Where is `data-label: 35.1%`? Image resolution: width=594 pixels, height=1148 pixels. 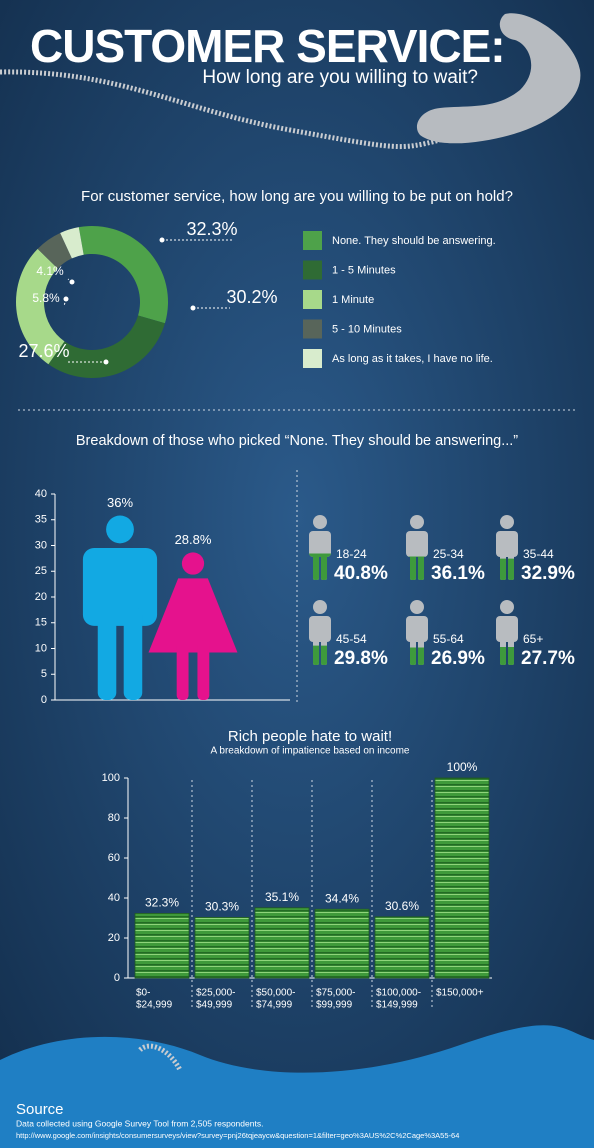
data-label: 35.1% is located at coordinates (282, 897).